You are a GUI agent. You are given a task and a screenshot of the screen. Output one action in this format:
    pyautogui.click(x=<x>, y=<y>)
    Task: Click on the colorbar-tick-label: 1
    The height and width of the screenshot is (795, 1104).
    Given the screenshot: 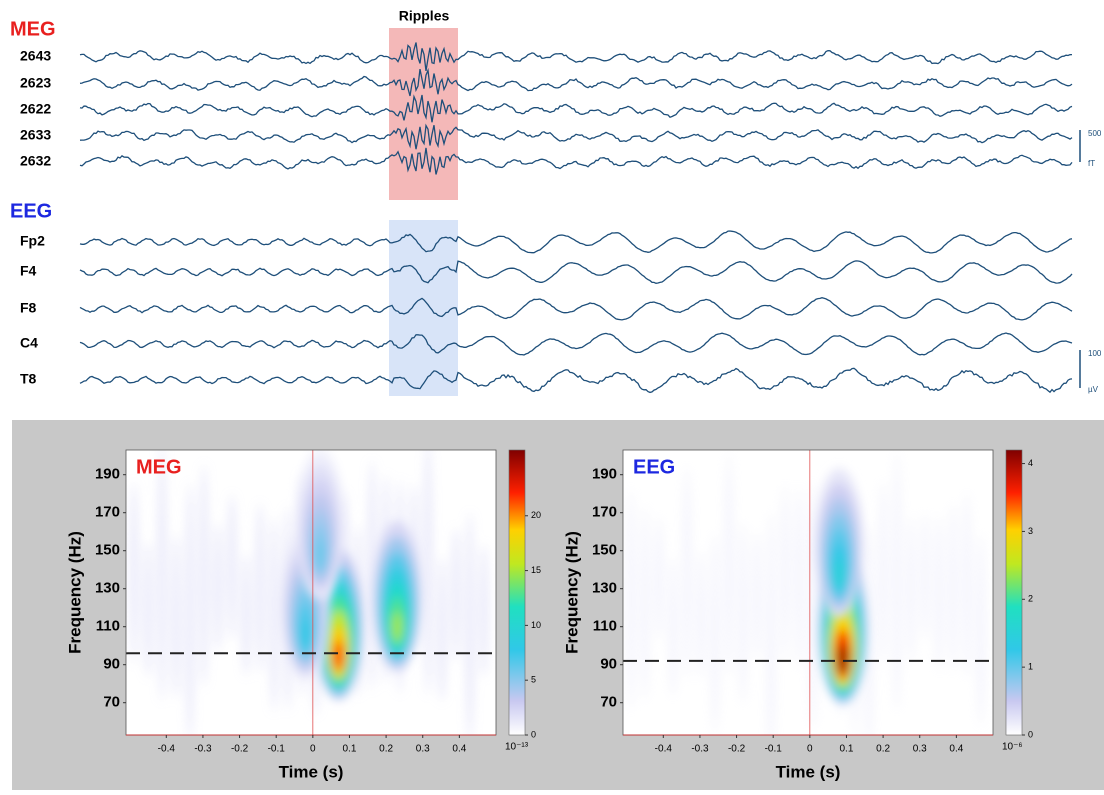 What is the action you would take?
    pyautogui.click(x=1030, y=667)
    